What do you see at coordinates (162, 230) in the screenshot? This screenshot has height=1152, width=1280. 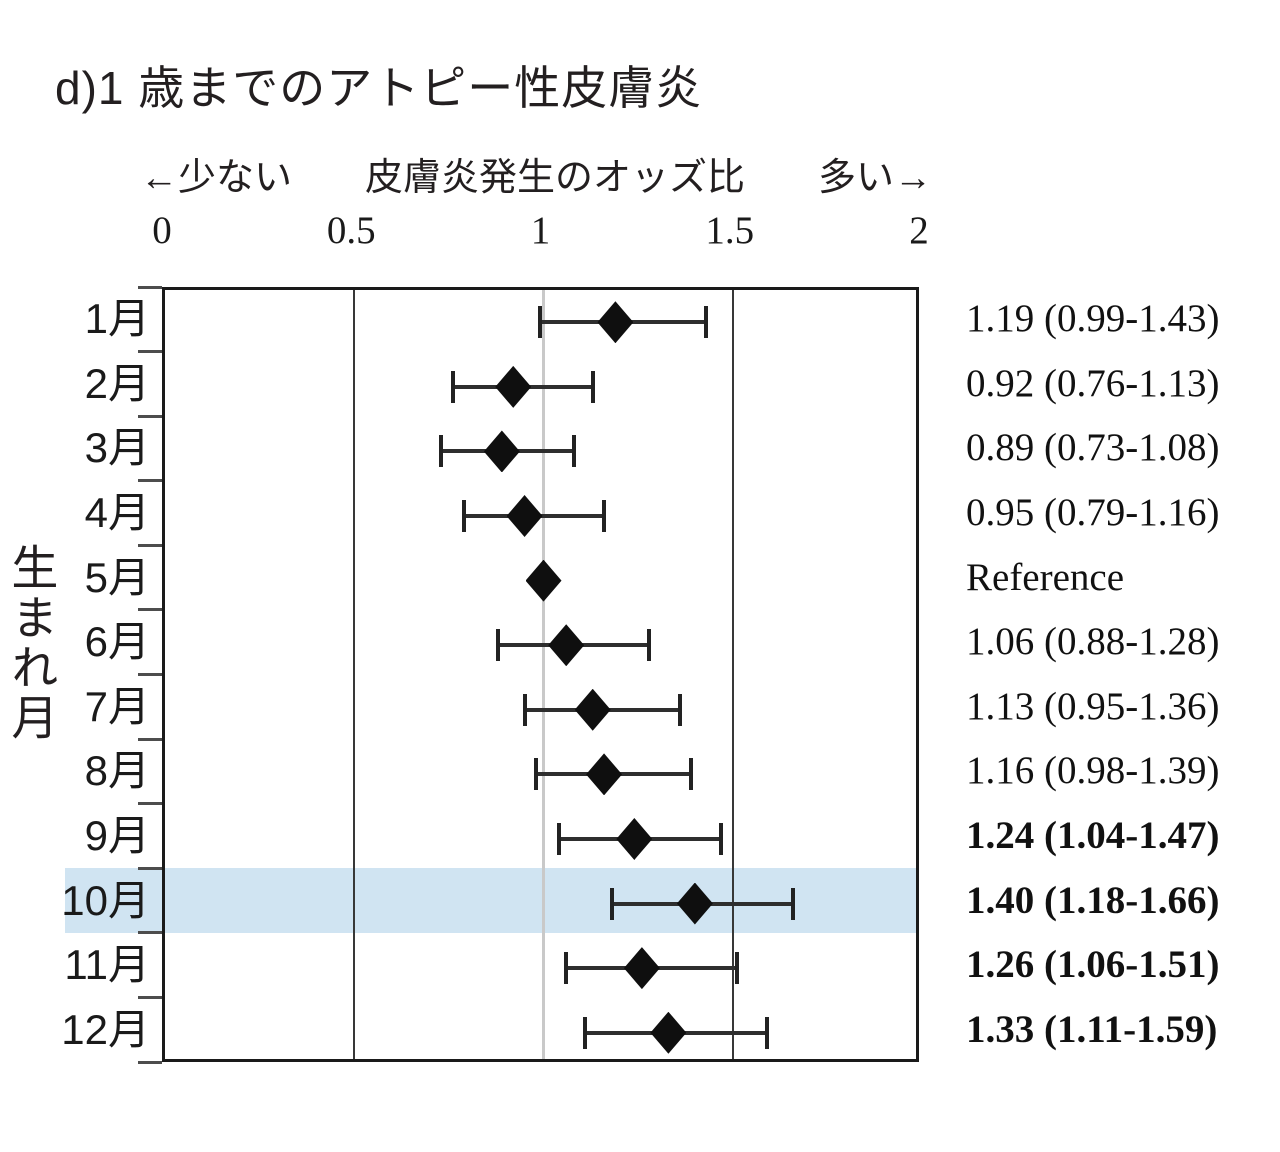 I see `x-tick-label: 0` at bounding box center [162, 230].